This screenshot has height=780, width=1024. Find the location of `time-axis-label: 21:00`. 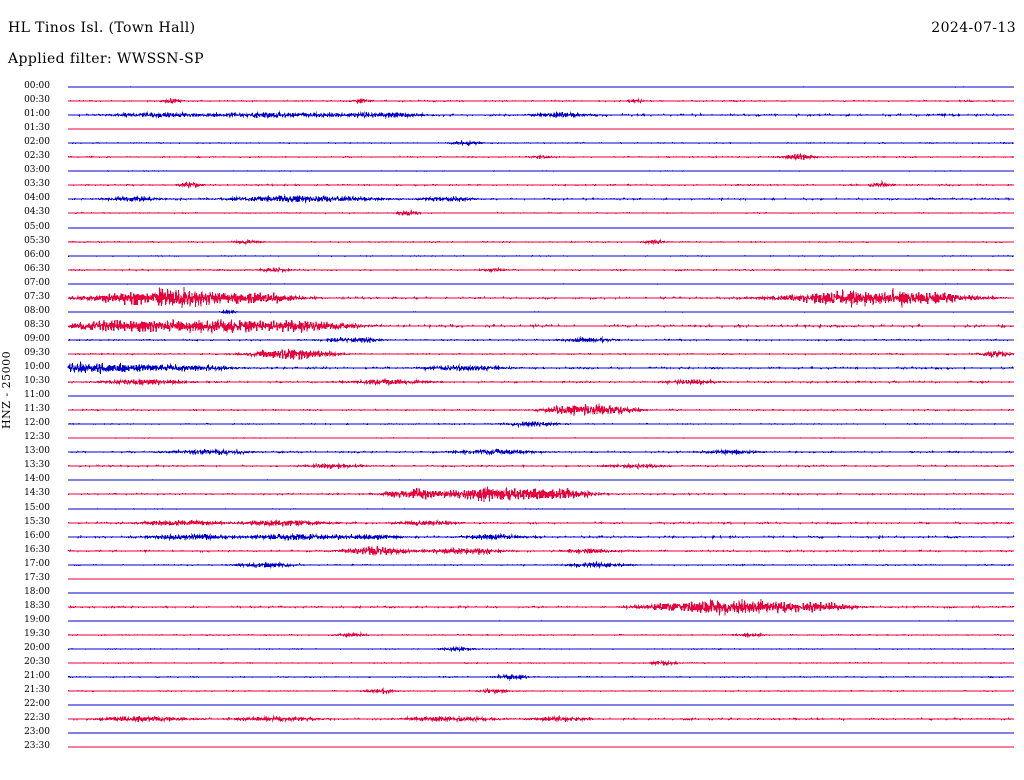

time-axis-label: 21:00 is located at coordinates (37, 676).